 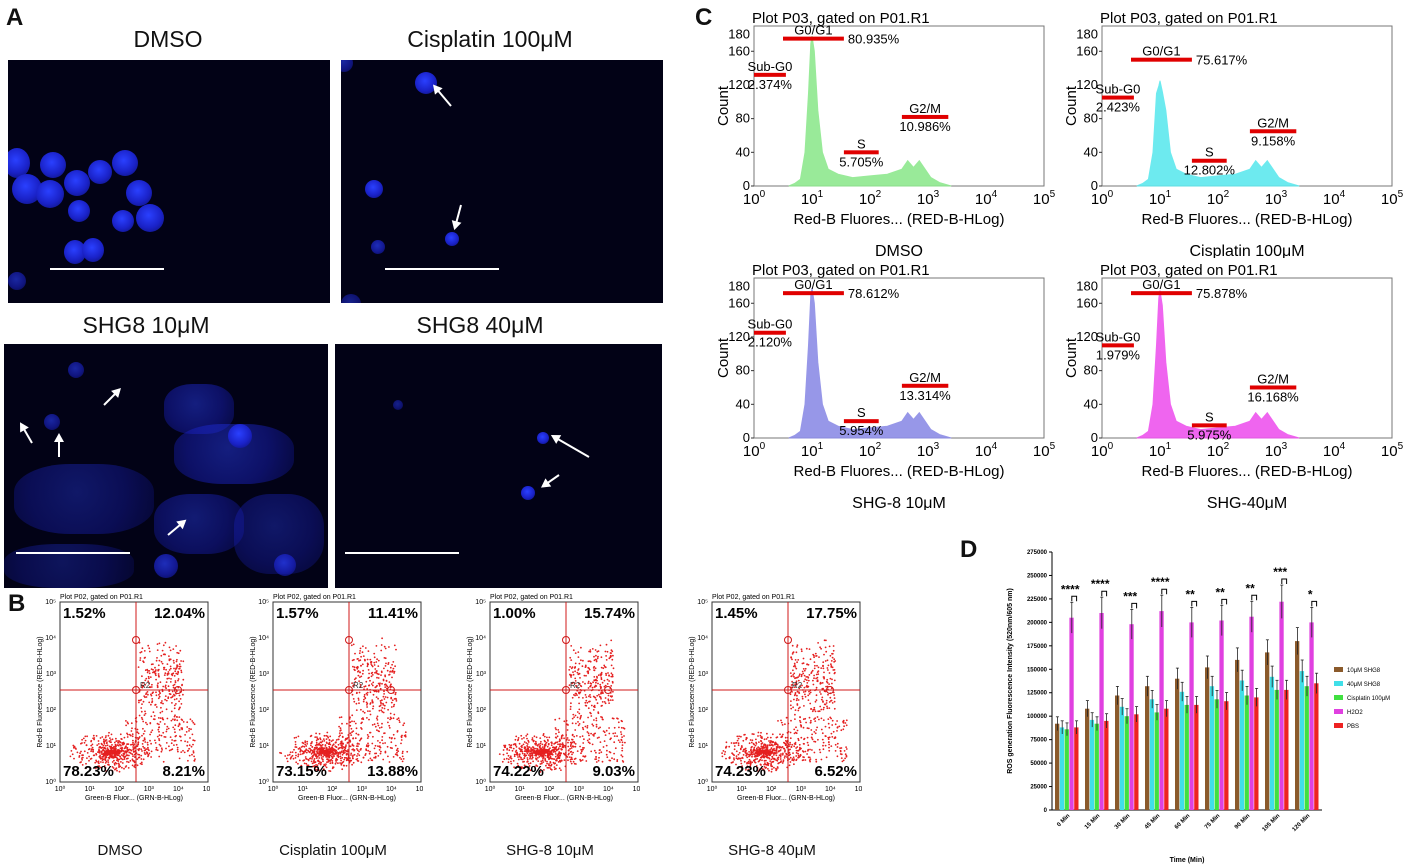 What do you see at coordinates (1126, 763) in the screenshot?
I see `ros-bar` at bounding box center [1126, 763].